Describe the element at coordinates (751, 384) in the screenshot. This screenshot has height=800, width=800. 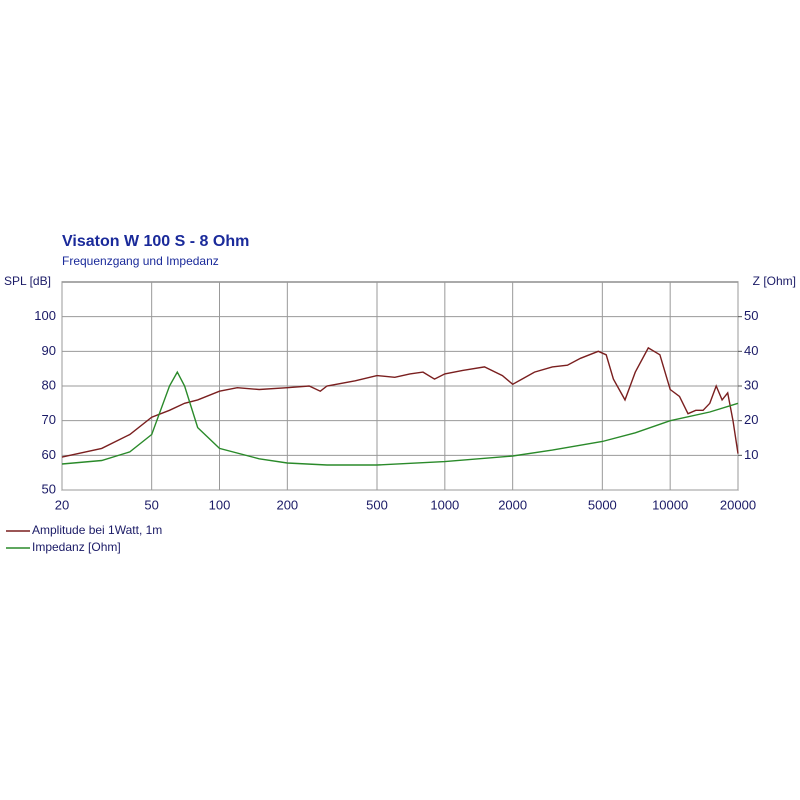
I see `y2-tick-label: 30` at that location.